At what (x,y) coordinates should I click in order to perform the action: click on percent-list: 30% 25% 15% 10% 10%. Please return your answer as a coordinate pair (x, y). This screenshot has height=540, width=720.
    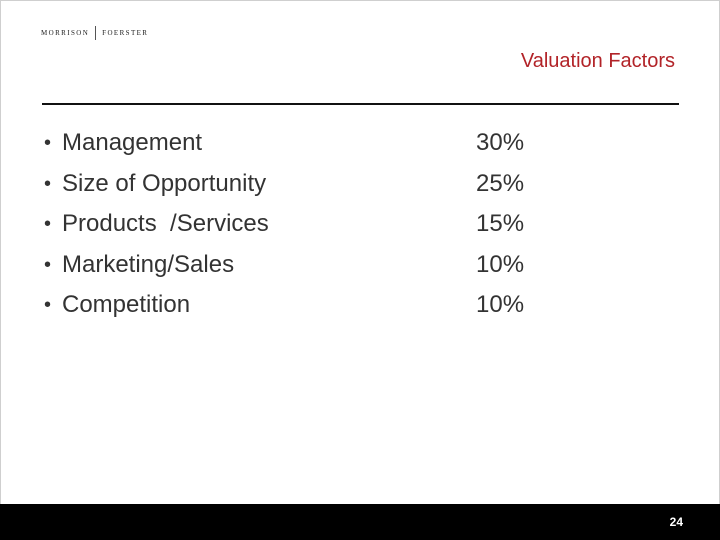
    Looking at the image, I should click on (500, 224).